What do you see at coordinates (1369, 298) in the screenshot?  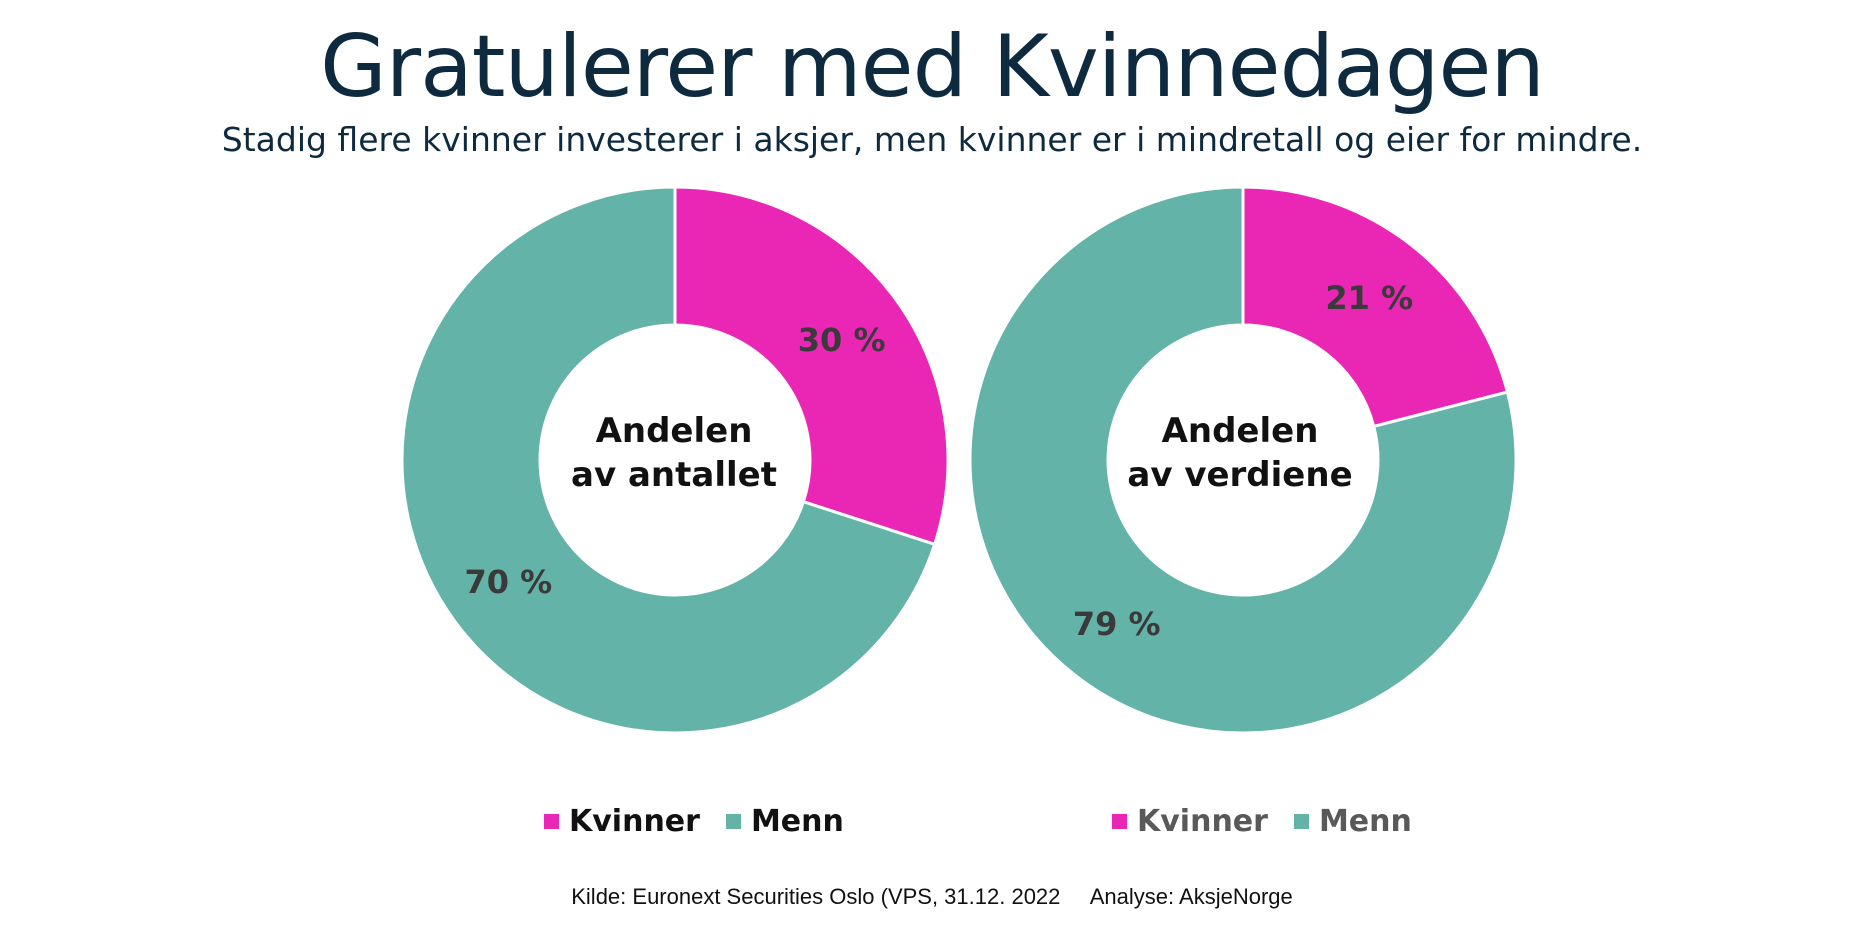 I see `donut-data-label-kvinner: 21 %` at bounding box center [1369, 298].